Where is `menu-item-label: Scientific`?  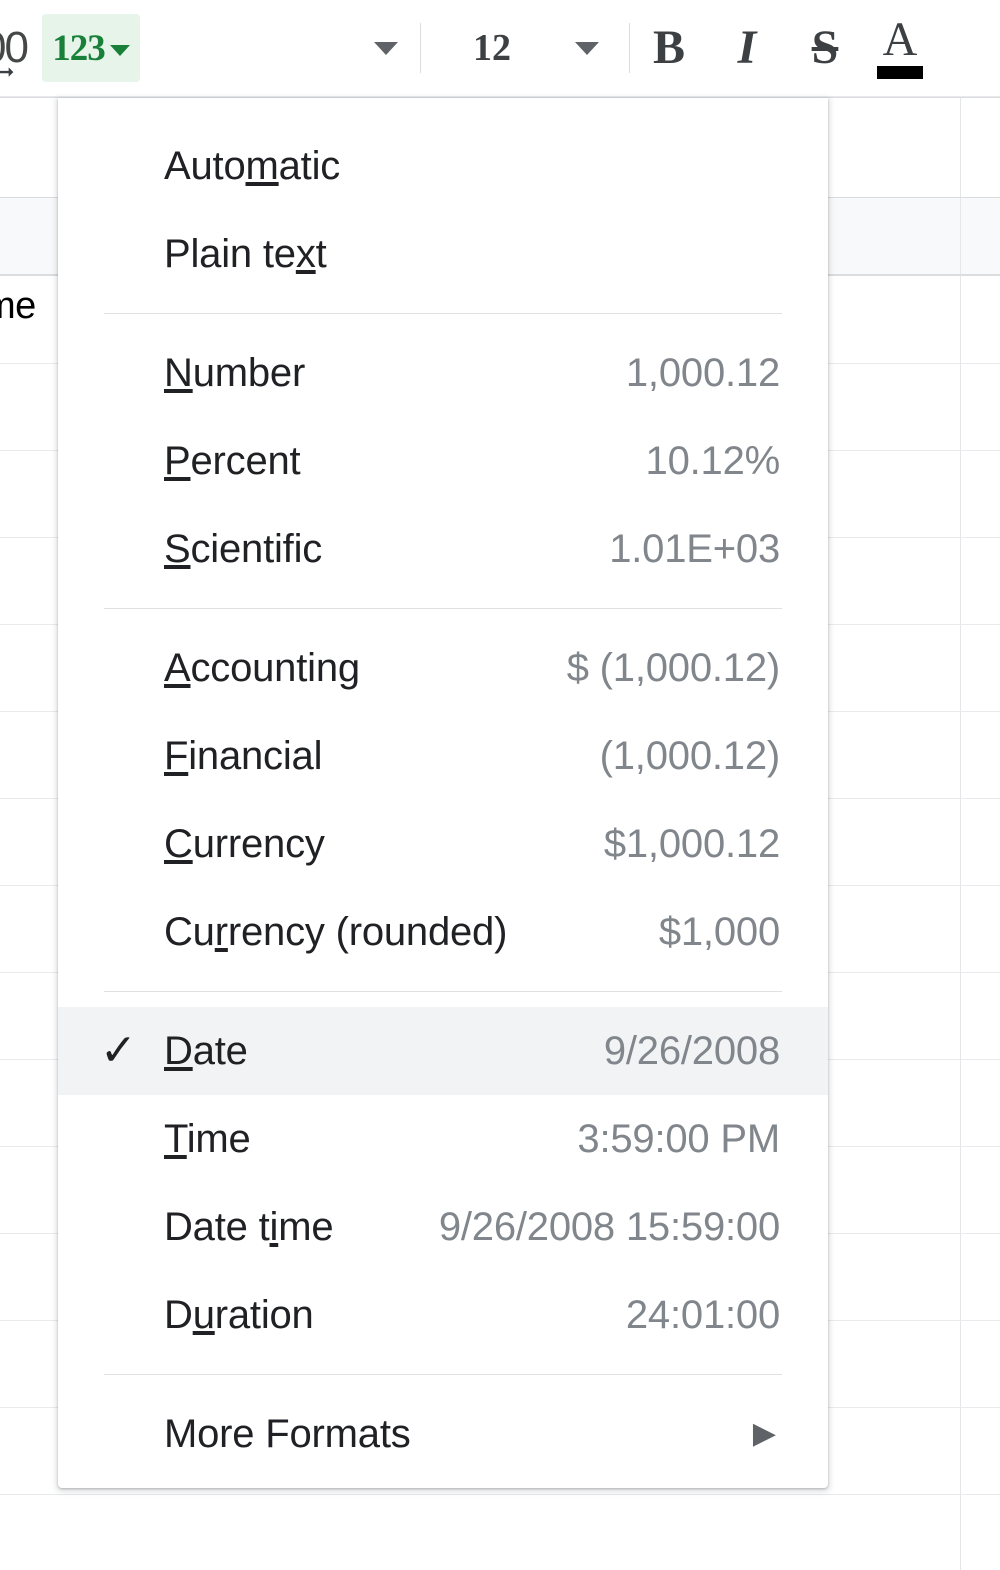 menu-item-label: Scientific is located at coordinates (243, 548).